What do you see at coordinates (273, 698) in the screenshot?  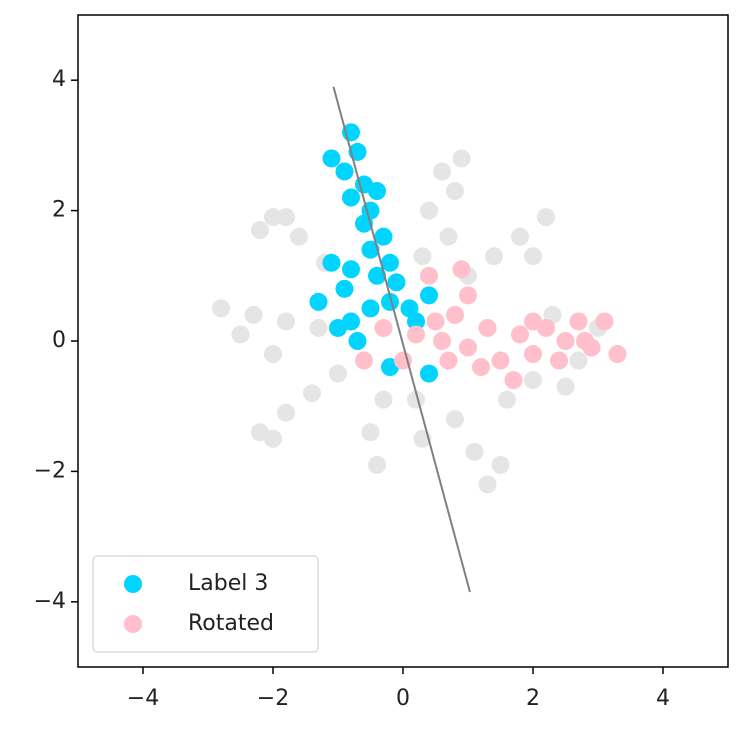 I see `x-tick-label: −2` at bounding box center [273, 698].